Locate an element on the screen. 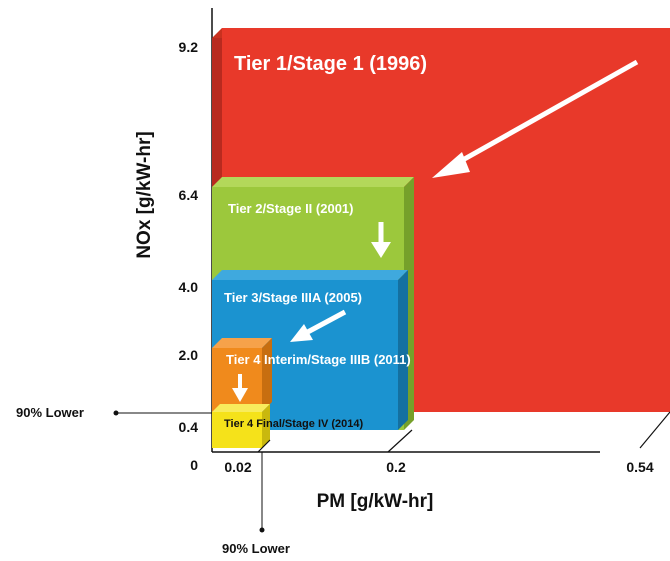 This screenshot has width=670, height=561. tier-4-final-front-face is located at coordinates (237, 430).